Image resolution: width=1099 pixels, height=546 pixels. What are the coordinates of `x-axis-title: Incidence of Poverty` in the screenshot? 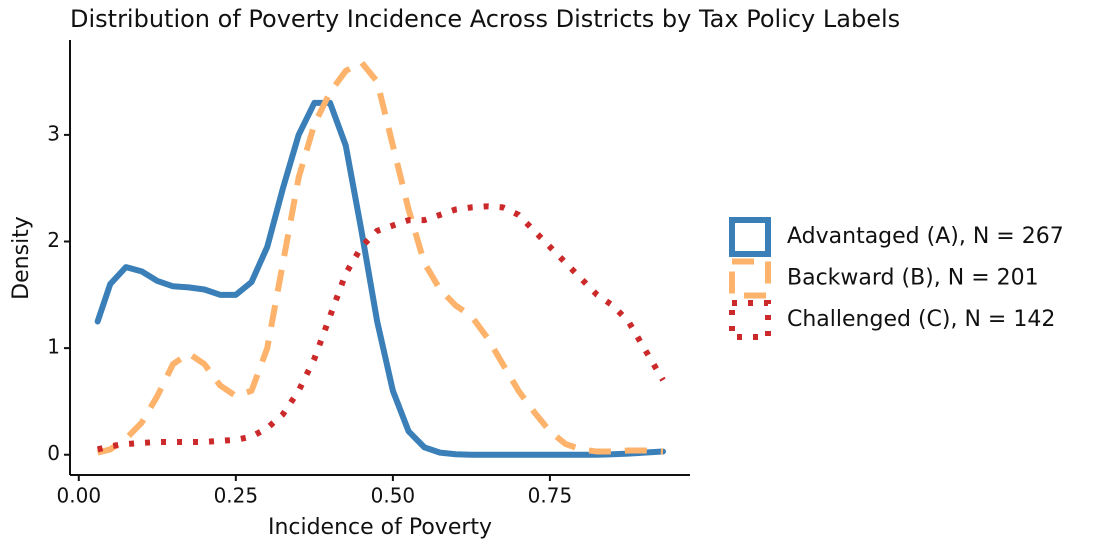 It's located at (380, 527).